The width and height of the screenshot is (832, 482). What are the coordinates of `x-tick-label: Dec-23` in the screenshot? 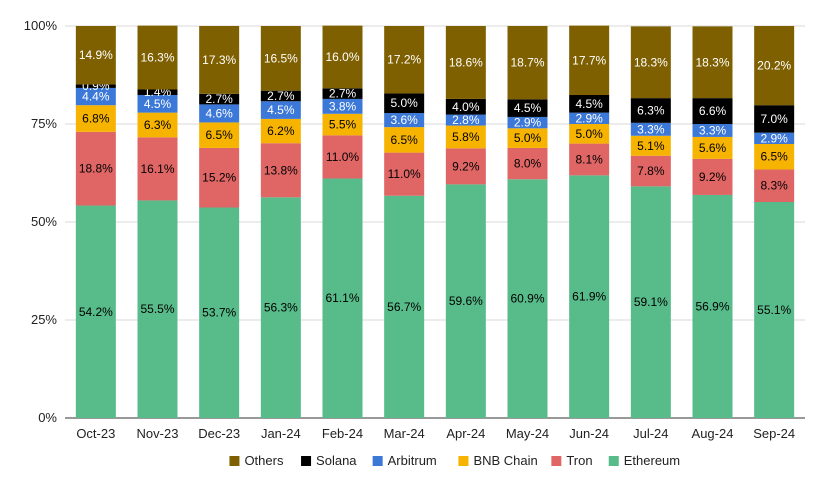 It's located at (219, 433).